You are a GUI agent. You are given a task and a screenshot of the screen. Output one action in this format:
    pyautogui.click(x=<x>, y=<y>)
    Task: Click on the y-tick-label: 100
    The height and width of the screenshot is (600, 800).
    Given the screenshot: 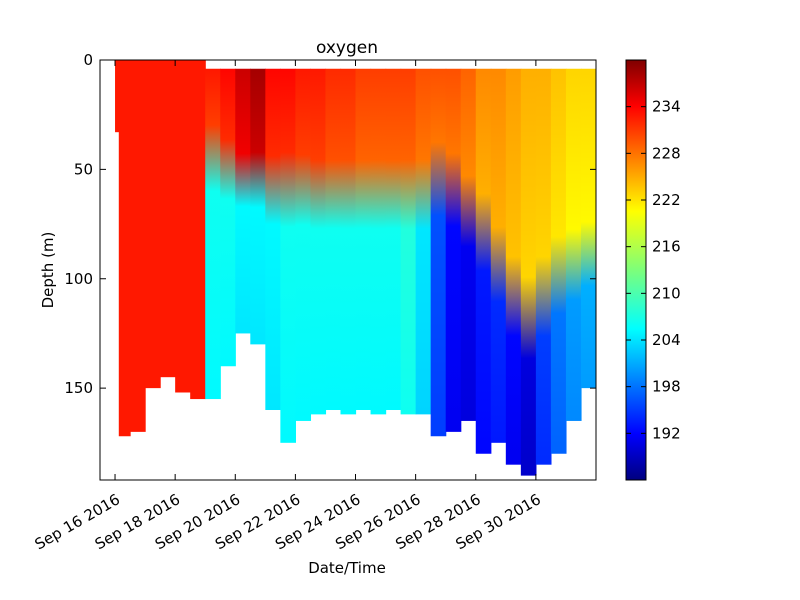 What is the action you would take?
    pyautogui.click(x=78, y=279)
    